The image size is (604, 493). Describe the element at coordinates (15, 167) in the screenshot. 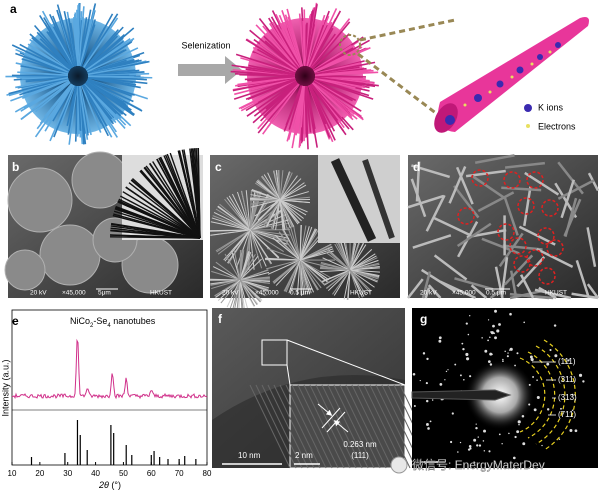

I see `panel-label: b` at that location.